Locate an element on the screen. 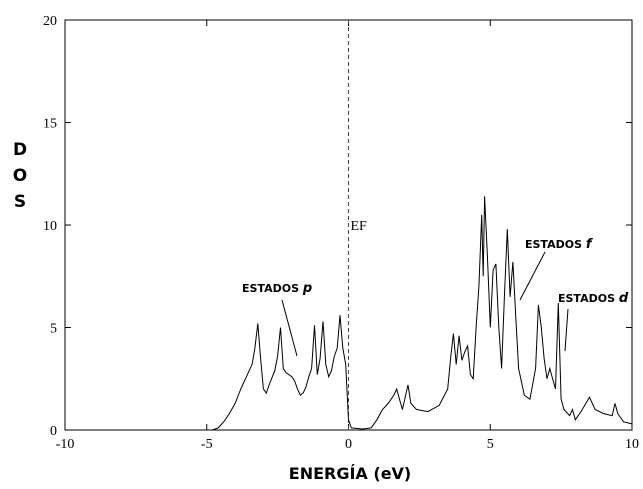 The width and height of the screenshot is (643, 489). annotation-italic: p is located at coordinates (307, 288).